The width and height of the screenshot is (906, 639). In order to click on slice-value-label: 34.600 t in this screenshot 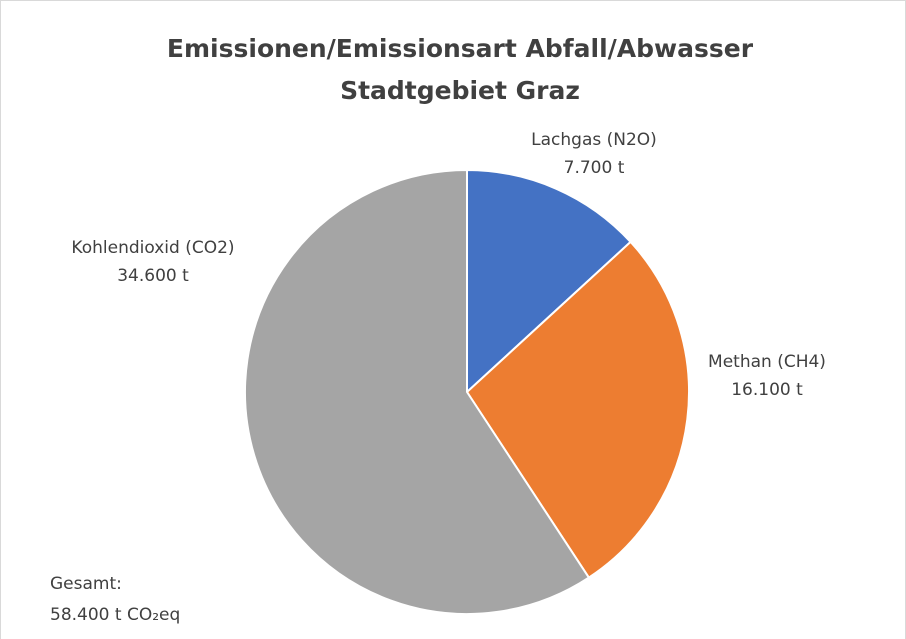, I will do `click(153, 276)`.